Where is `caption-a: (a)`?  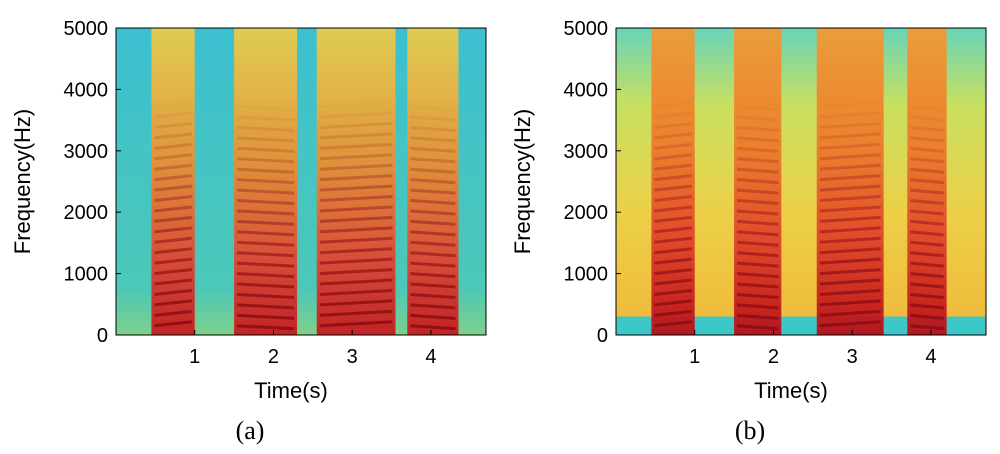
caption-a: (a) is located at coordinates (250, 430).